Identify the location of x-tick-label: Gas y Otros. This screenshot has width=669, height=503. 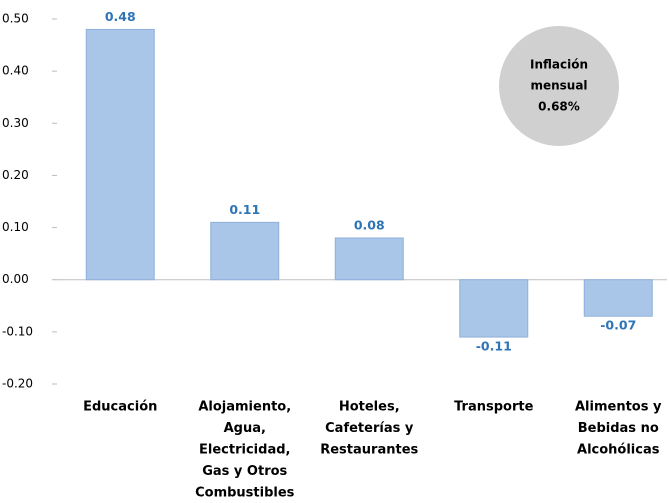
(244, 471).